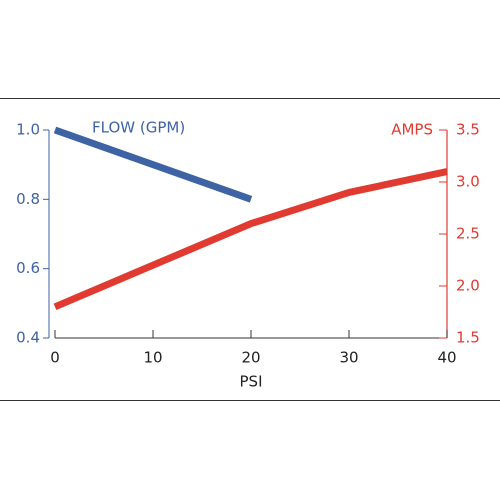 The image size is (500, 500). What do you see at coordinates (138, 128) in the screenshot?
I see `legend-label: FLOW (GPM)` at bounding box center [138, 128].